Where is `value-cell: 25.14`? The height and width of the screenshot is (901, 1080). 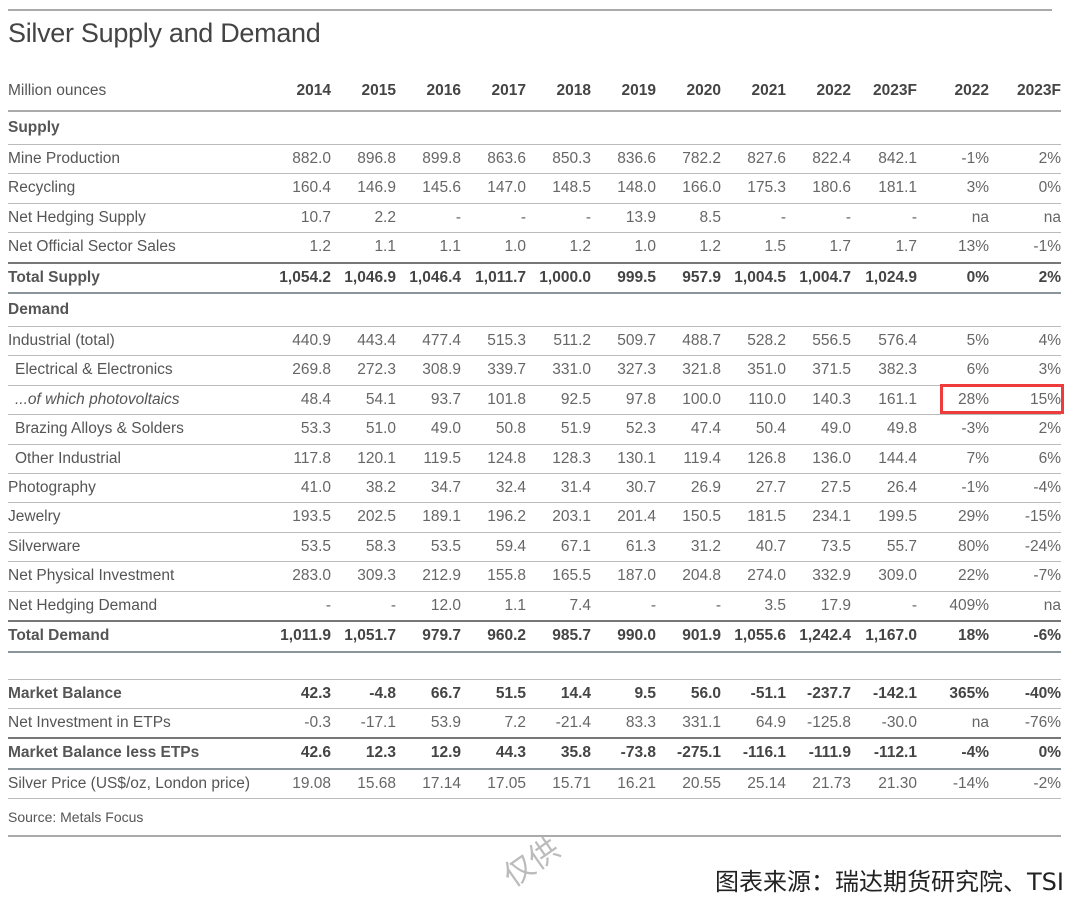
value-cell: 25.14 is located at coordinates (753, 784).